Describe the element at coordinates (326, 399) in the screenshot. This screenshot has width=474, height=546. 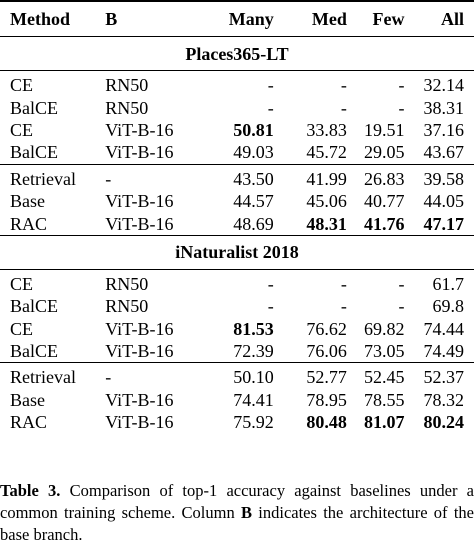
I see `cell-med: 78.95` at that location.